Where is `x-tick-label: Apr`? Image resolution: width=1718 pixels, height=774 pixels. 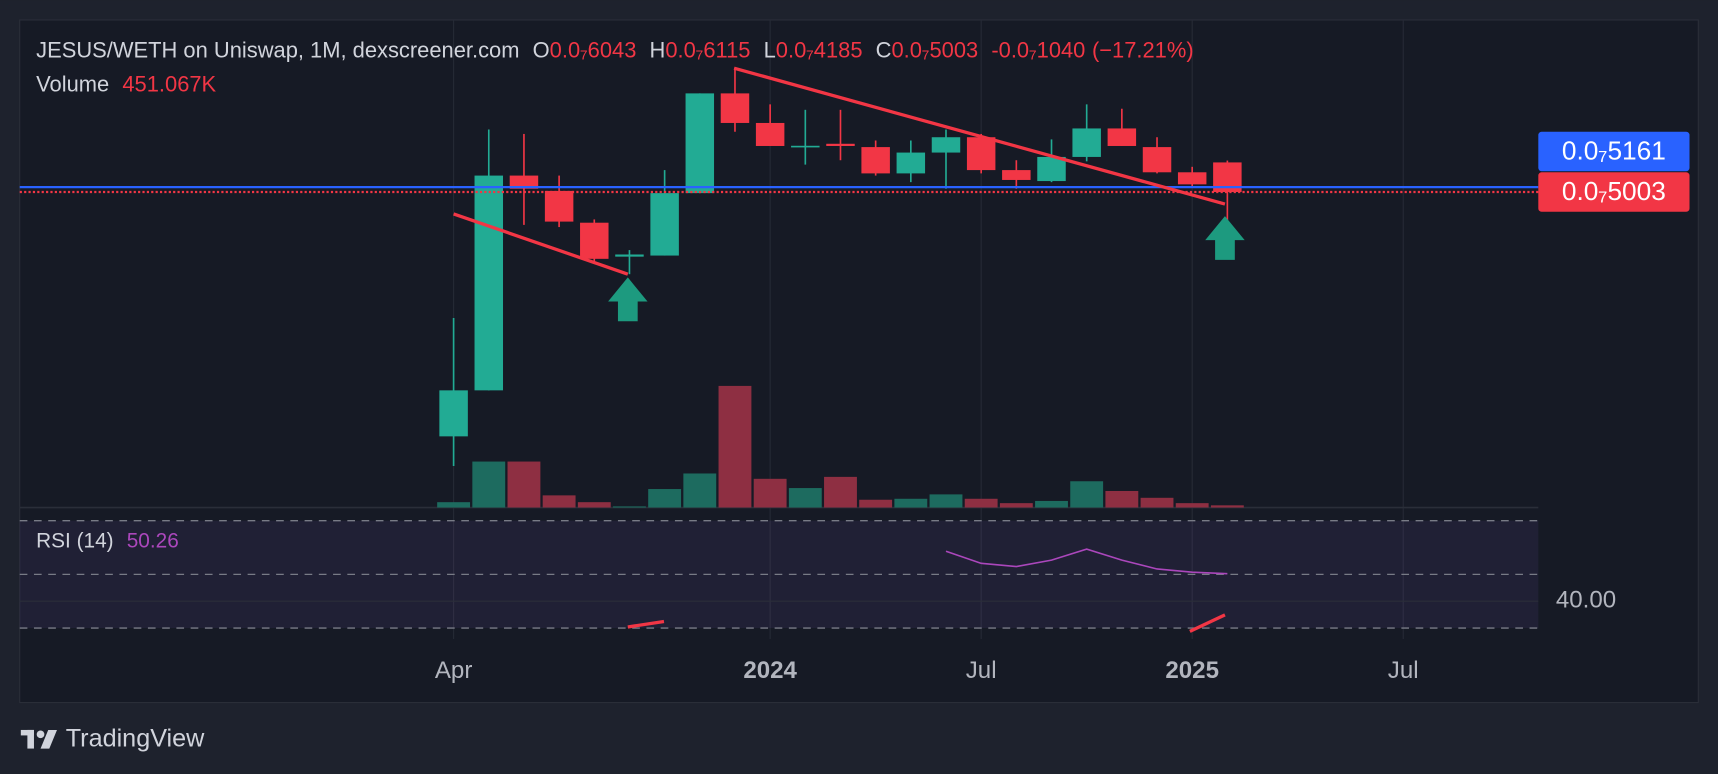
x-tick-label: Apr is located at coordinates (453, 670).